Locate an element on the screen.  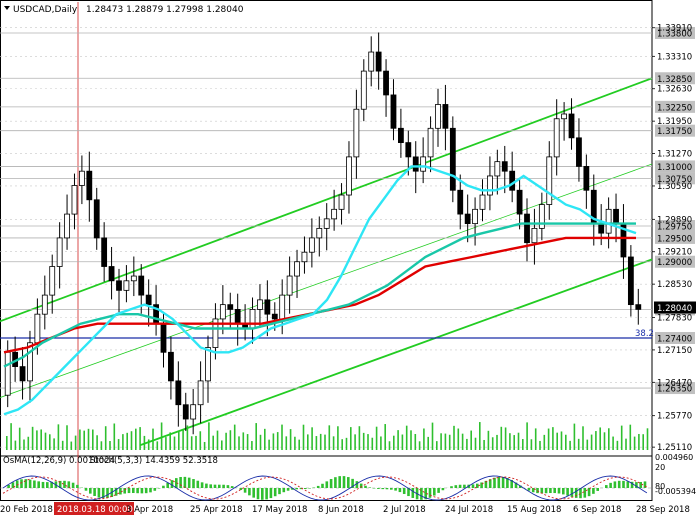
x-tick-label: 6 Sep 2018 is located at coordinates (597, 510).